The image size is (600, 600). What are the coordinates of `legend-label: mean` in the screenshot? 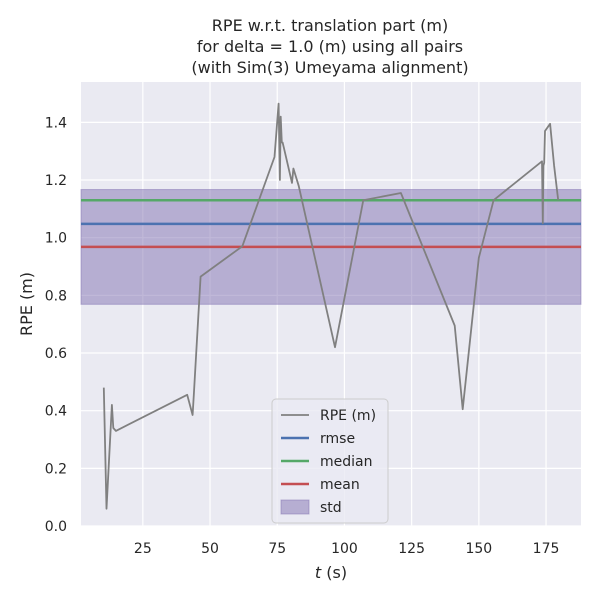 It's located at (340, 485).